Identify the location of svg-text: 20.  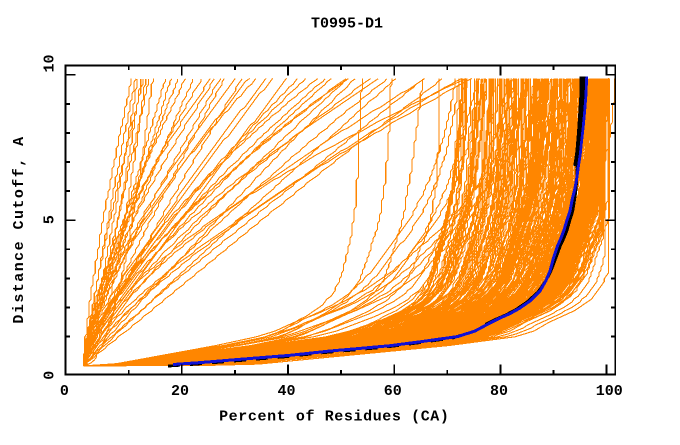
(180, 391).